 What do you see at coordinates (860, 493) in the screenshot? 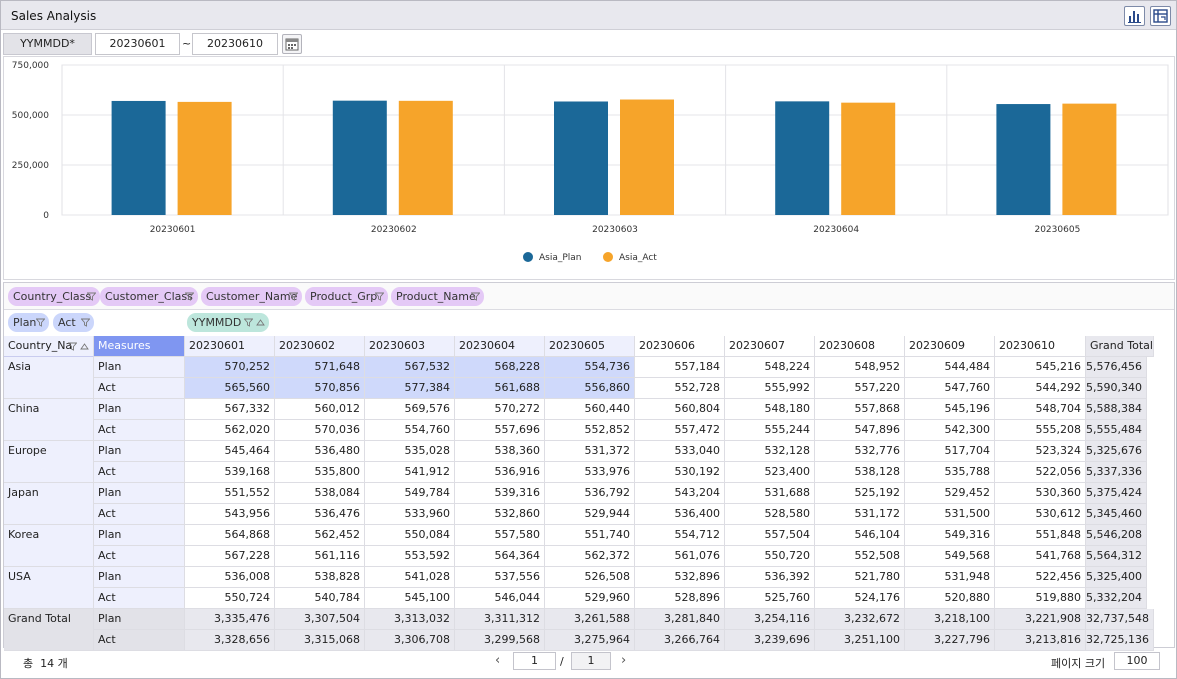
I see `data-cell: 525,192` at bounding box center [860, 493].